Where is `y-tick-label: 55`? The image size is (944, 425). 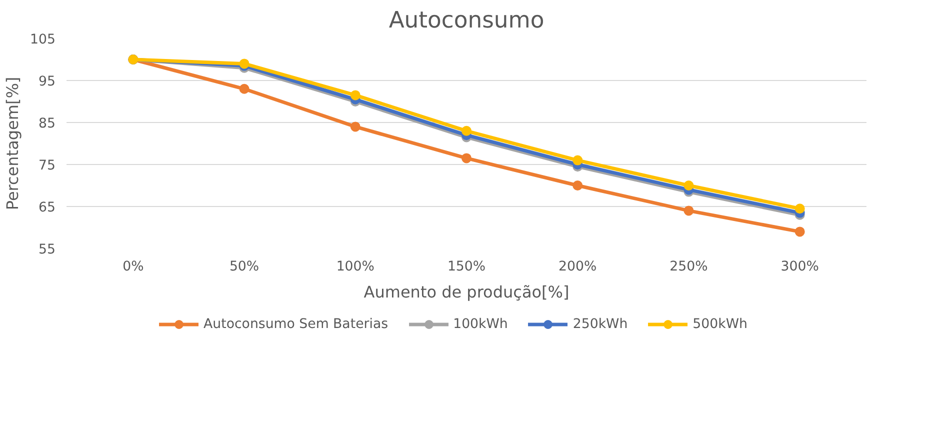
y-tick-label: 55 is located at coordinates (47, 250).